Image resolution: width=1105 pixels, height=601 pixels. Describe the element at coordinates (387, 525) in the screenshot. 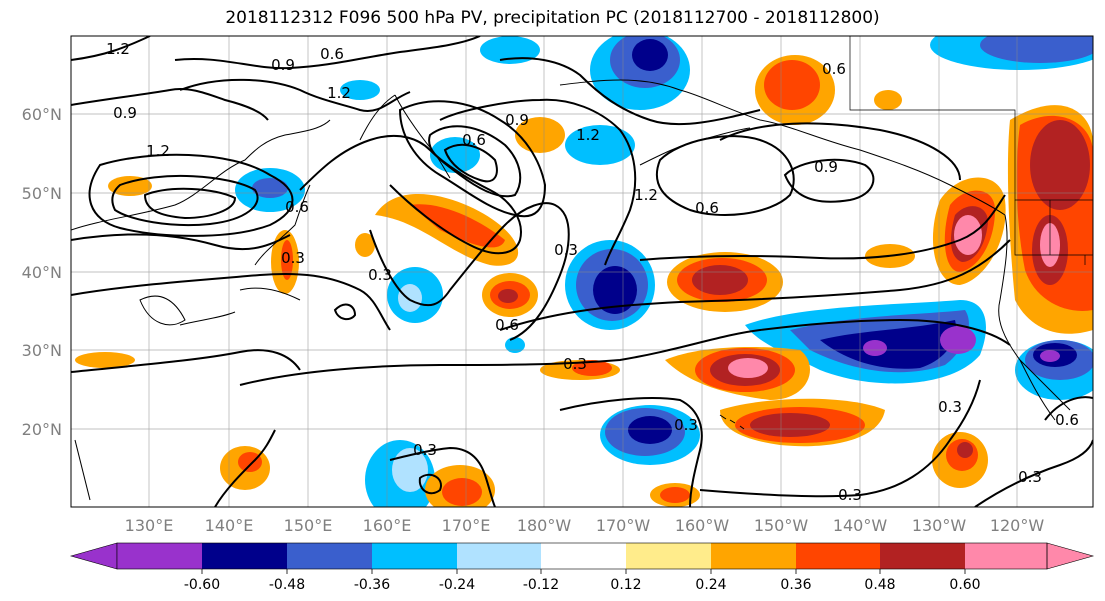

I see `lon-label: 160°E` at that location.